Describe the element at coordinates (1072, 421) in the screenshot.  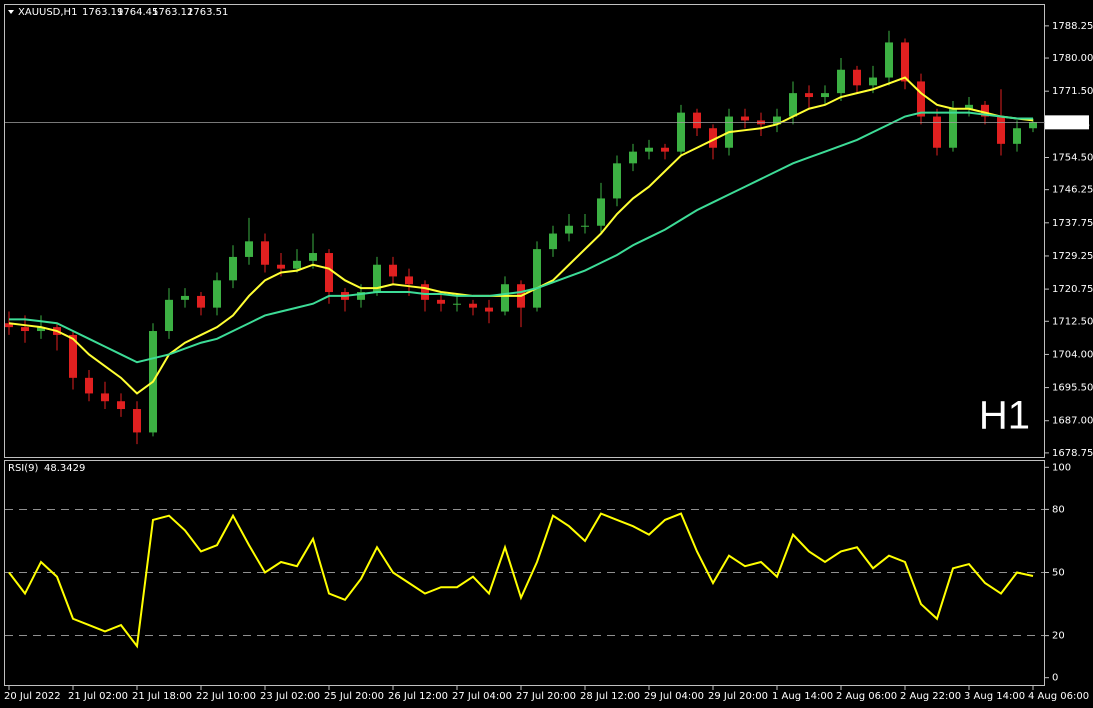
I see `y-tick-label: 1687.00` at that location.